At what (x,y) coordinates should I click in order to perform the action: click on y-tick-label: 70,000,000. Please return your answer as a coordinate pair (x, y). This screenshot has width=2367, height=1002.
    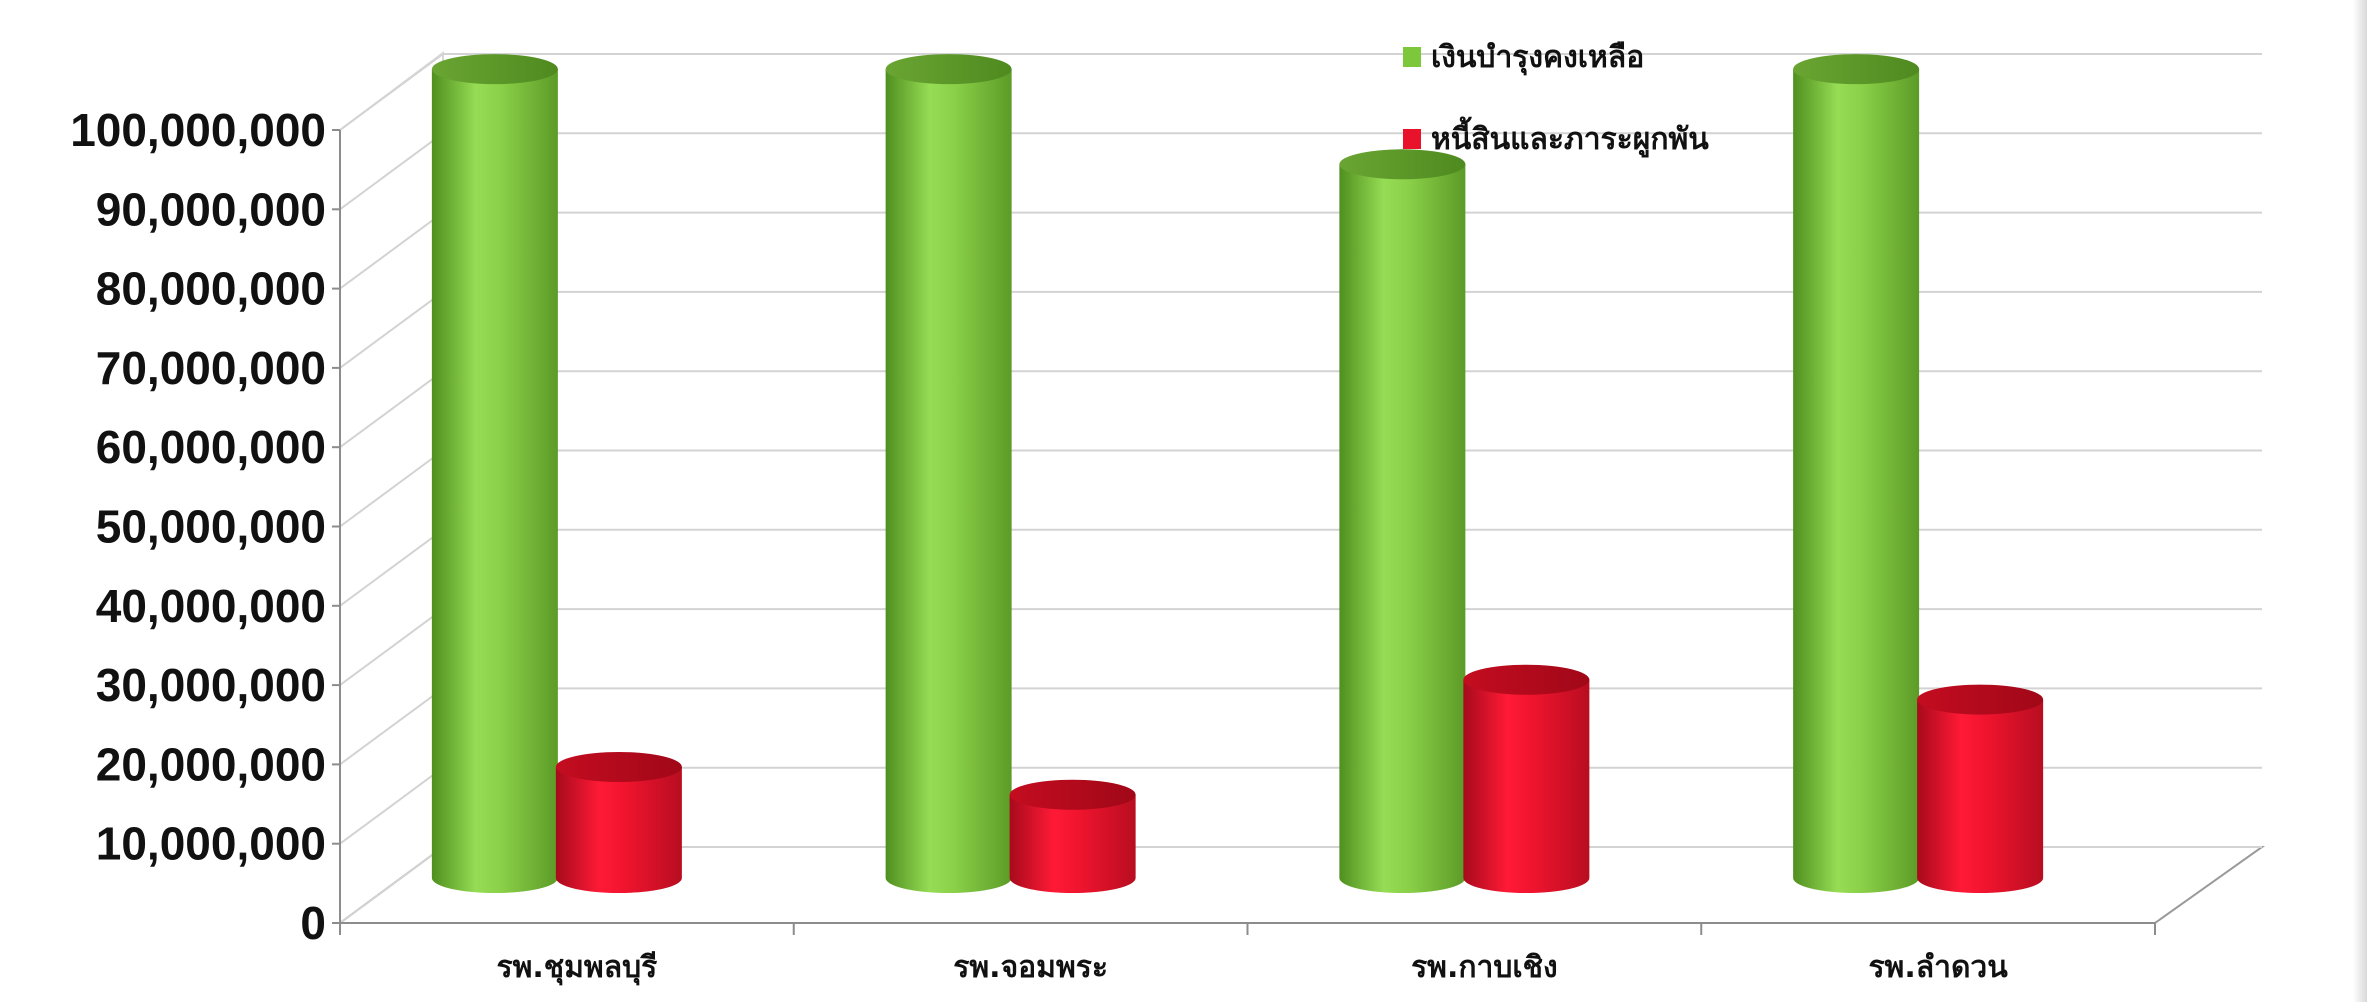
    Looking at the image, I should click on (211, 368).